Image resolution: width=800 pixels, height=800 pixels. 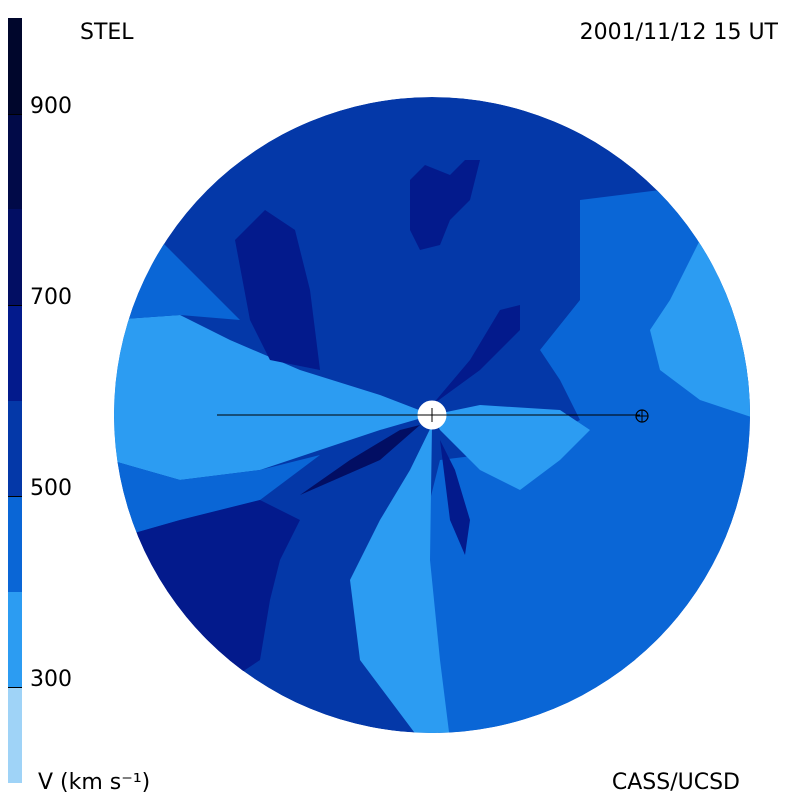 I want to click on colorbar-tick-label: 900, so click(x=51, y=106).